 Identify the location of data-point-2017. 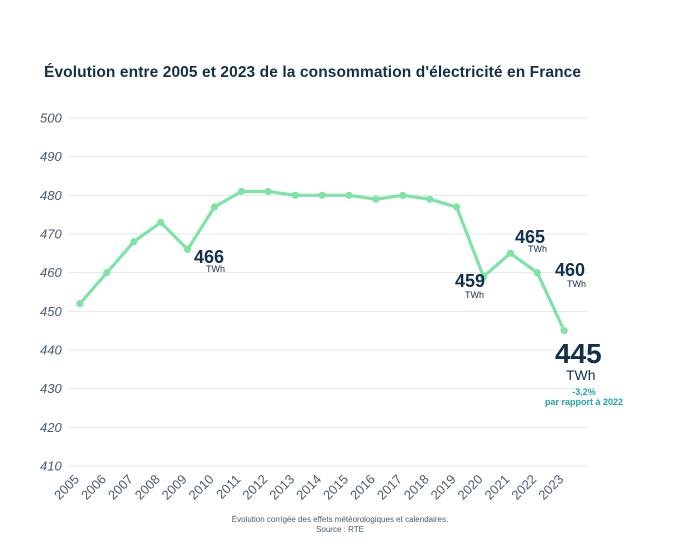
(403, 195).